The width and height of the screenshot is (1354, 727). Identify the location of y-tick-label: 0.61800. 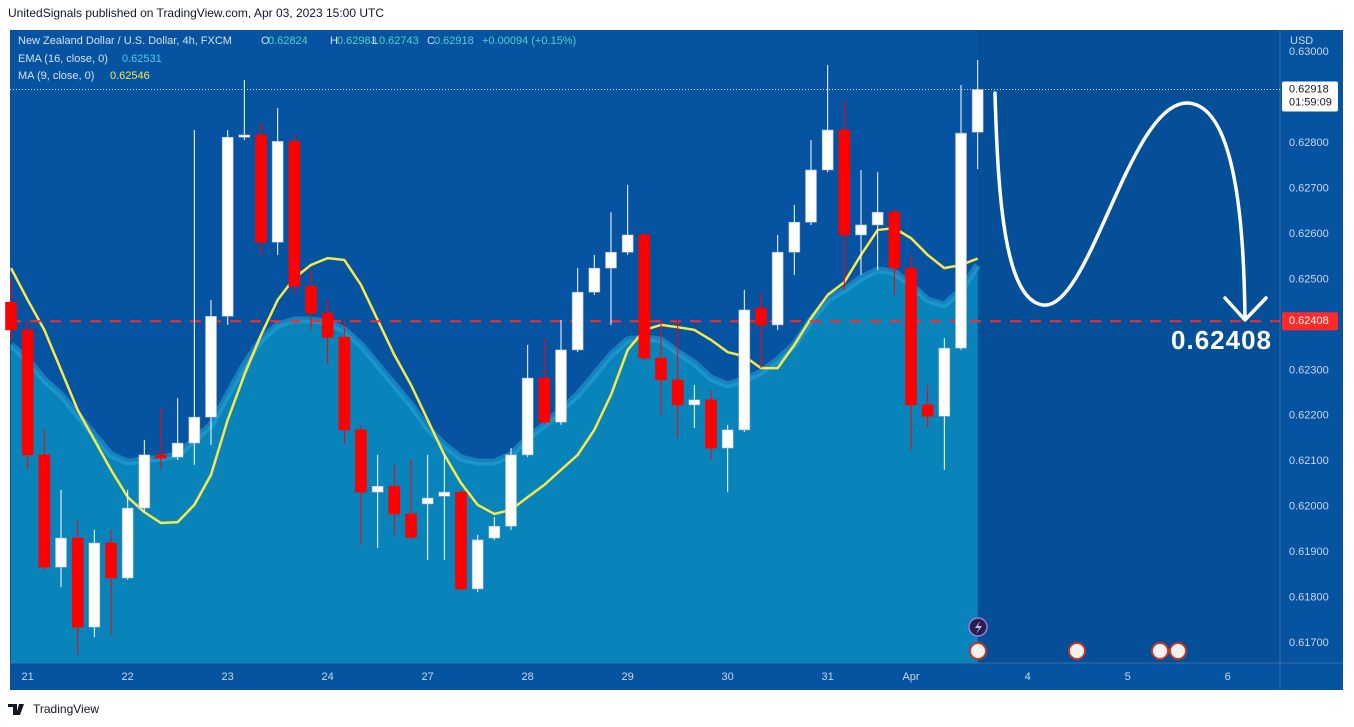
(1309, 597).